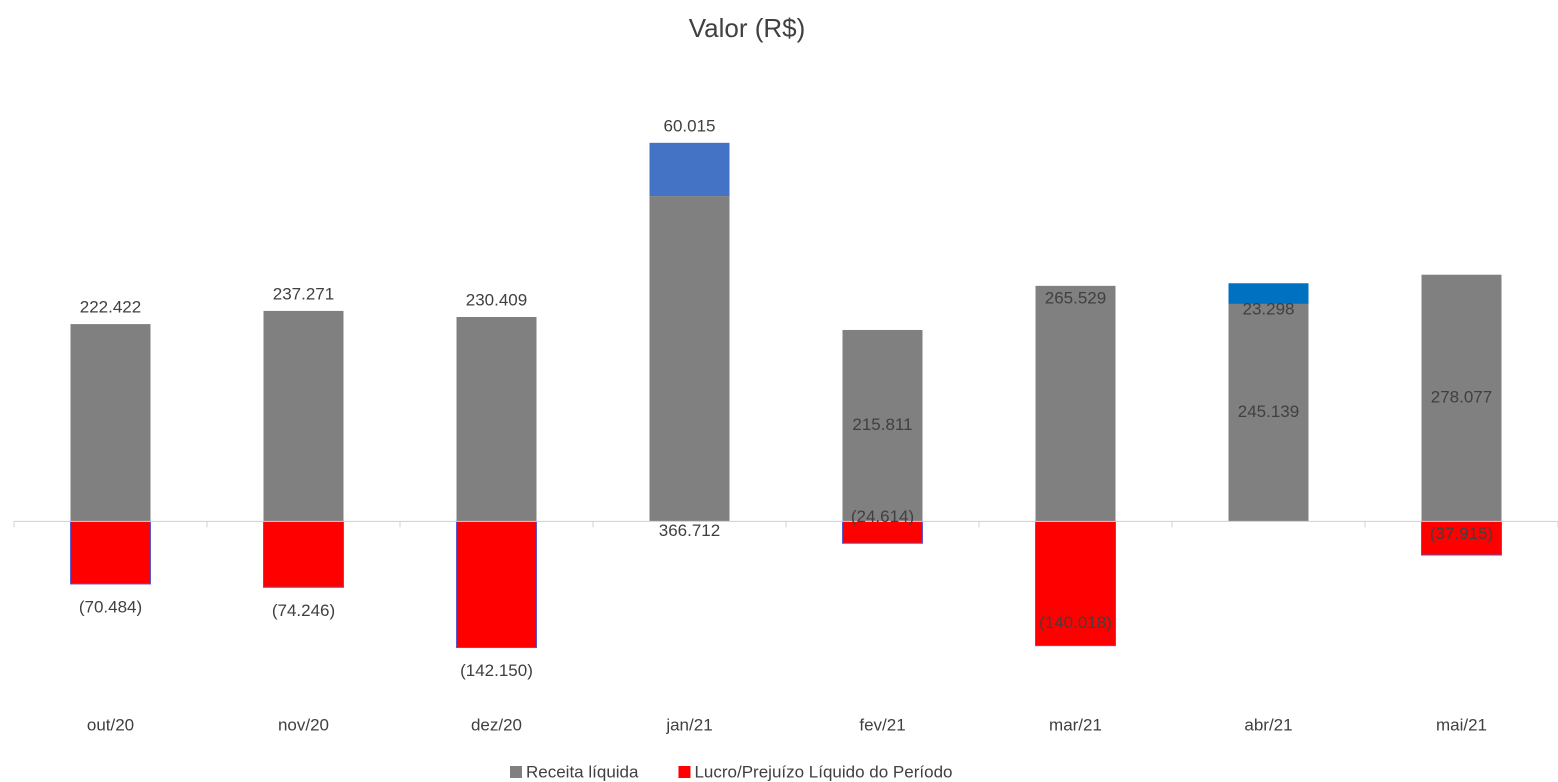 The height and width of the screenshot is (782, 1558). Describe the element at coordinates (1461, 724) in the screenshot. I see `x-tick-label: mai/21` at that location.